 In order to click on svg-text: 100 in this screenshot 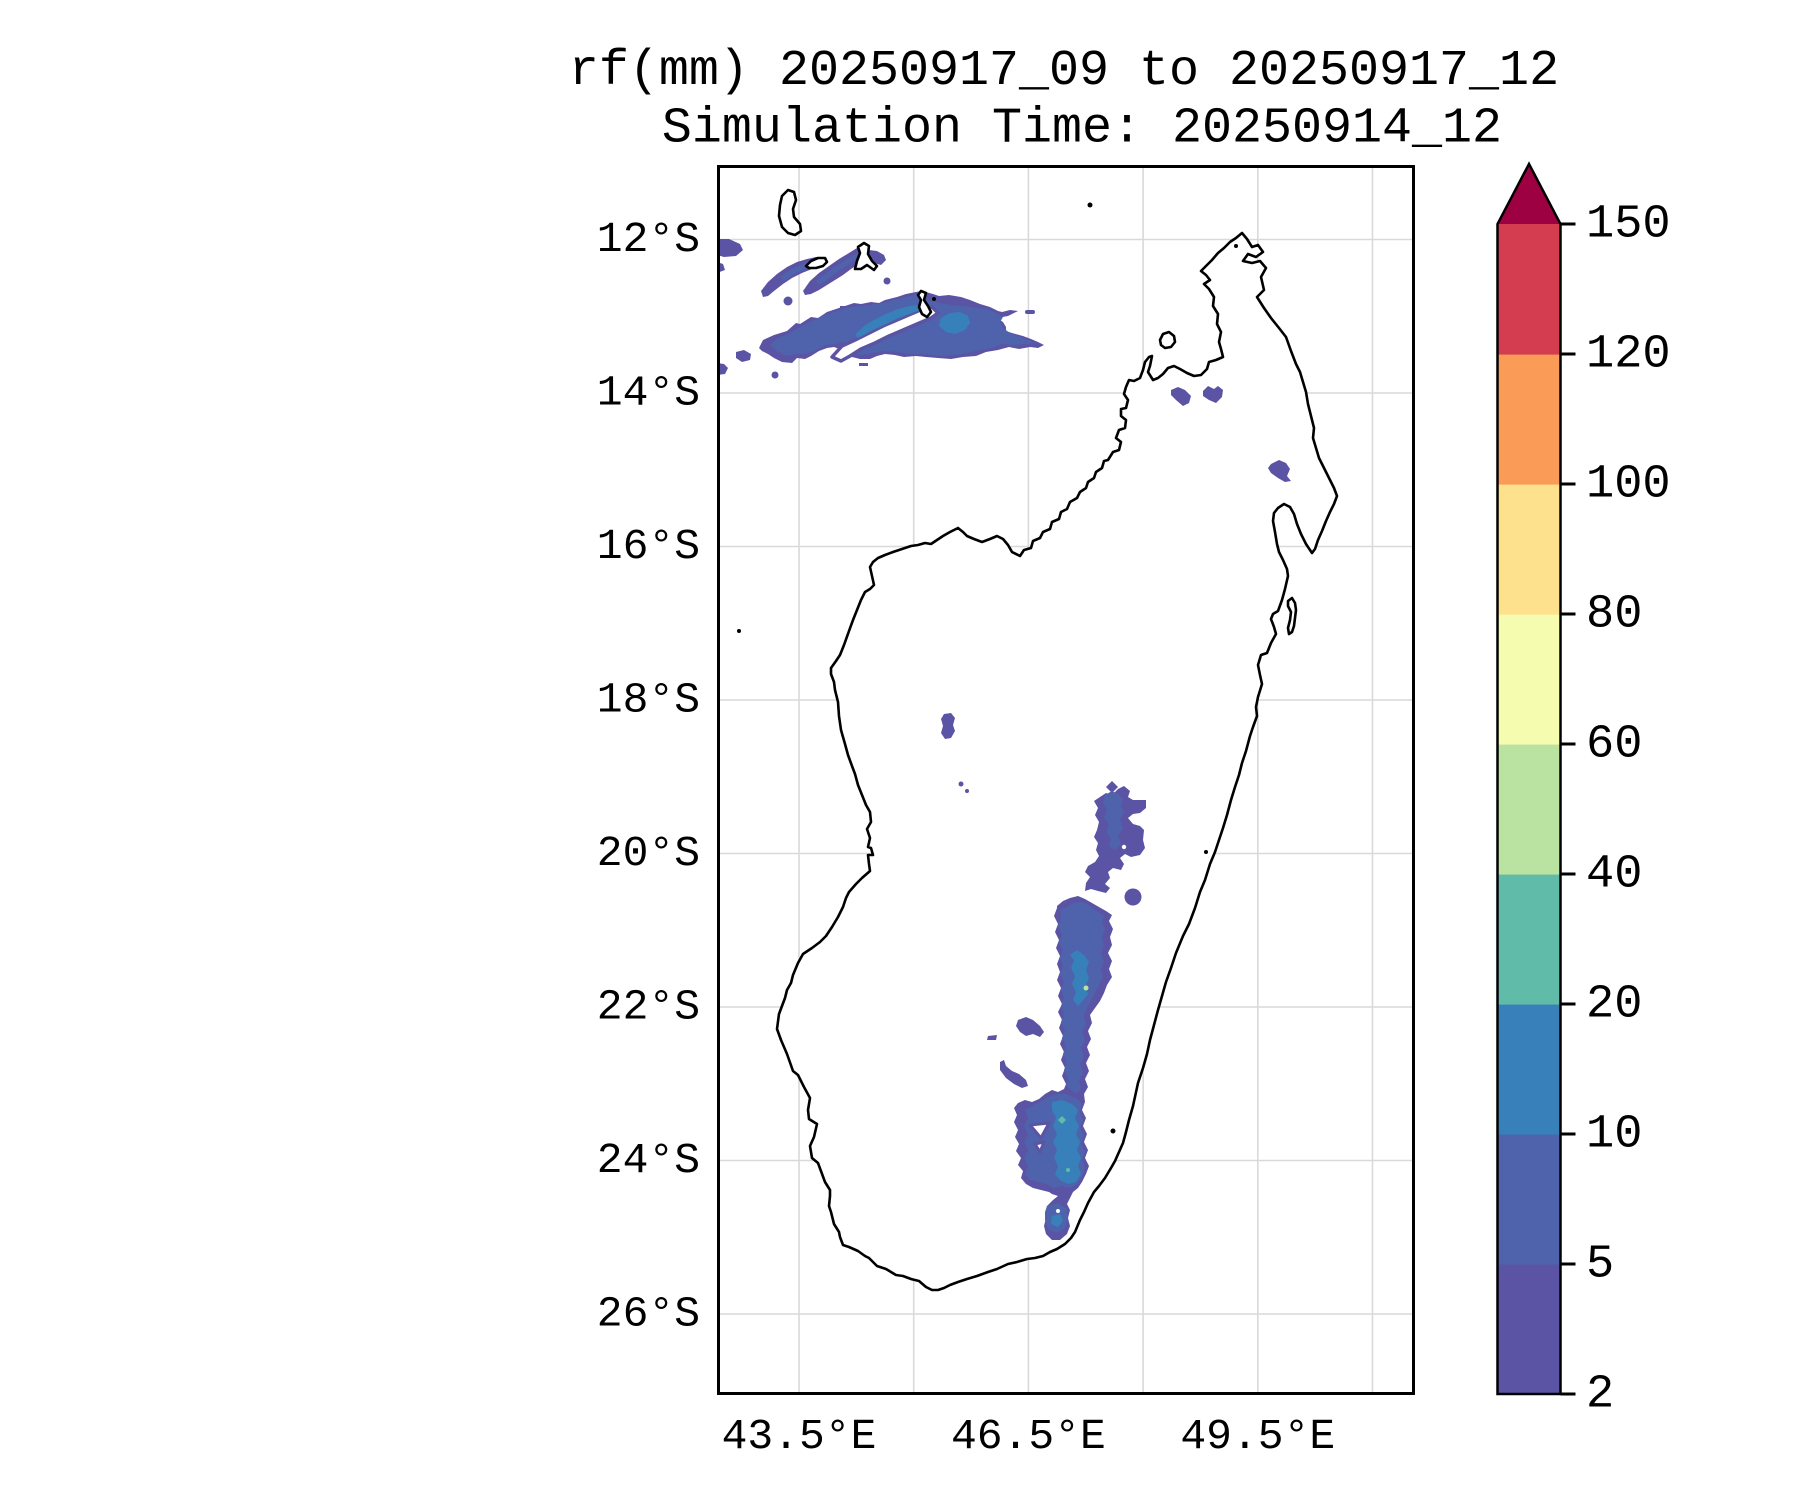, I will do `click(1628, 485)`.